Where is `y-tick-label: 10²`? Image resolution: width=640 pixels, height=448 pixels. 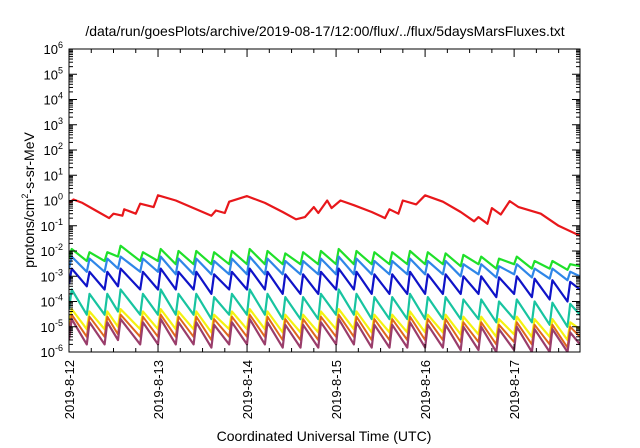
y-tick-label: 10² is located at coordinates (53, 149).